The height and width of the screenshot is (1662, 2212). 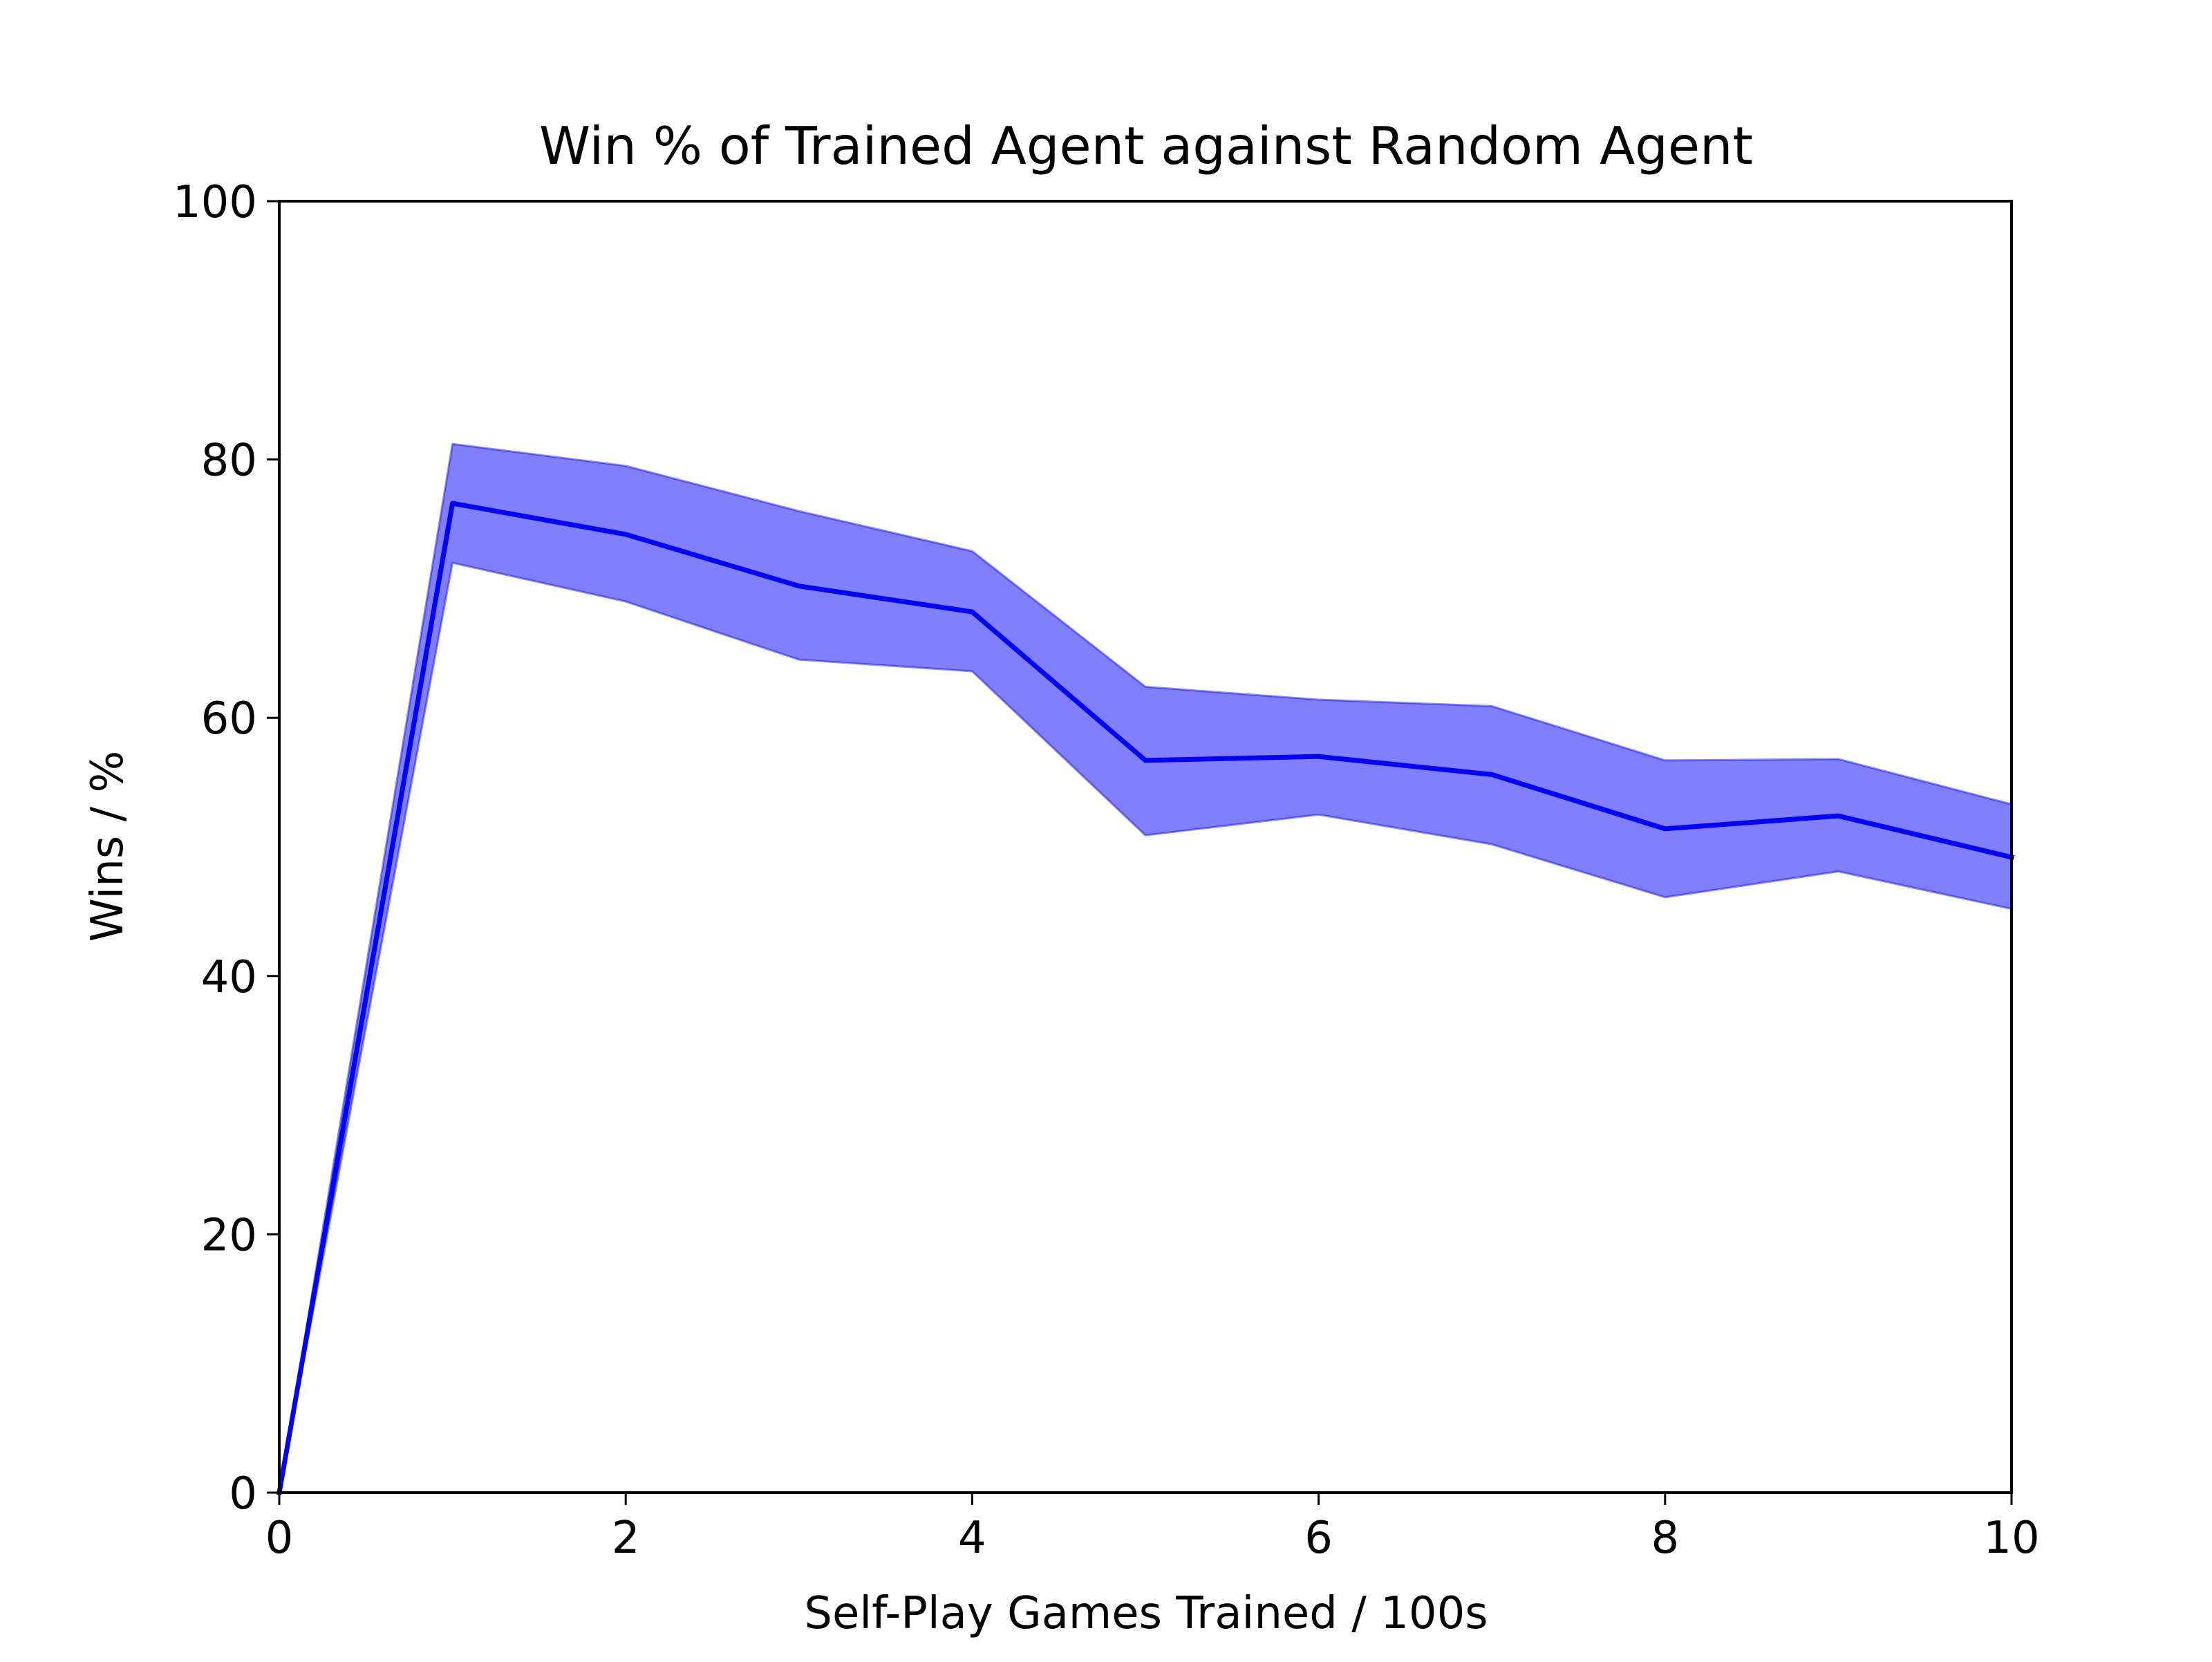 I want to click on x-axis-label: Self-Play Games Trained / 100s, so click(x=1146, y=1614).